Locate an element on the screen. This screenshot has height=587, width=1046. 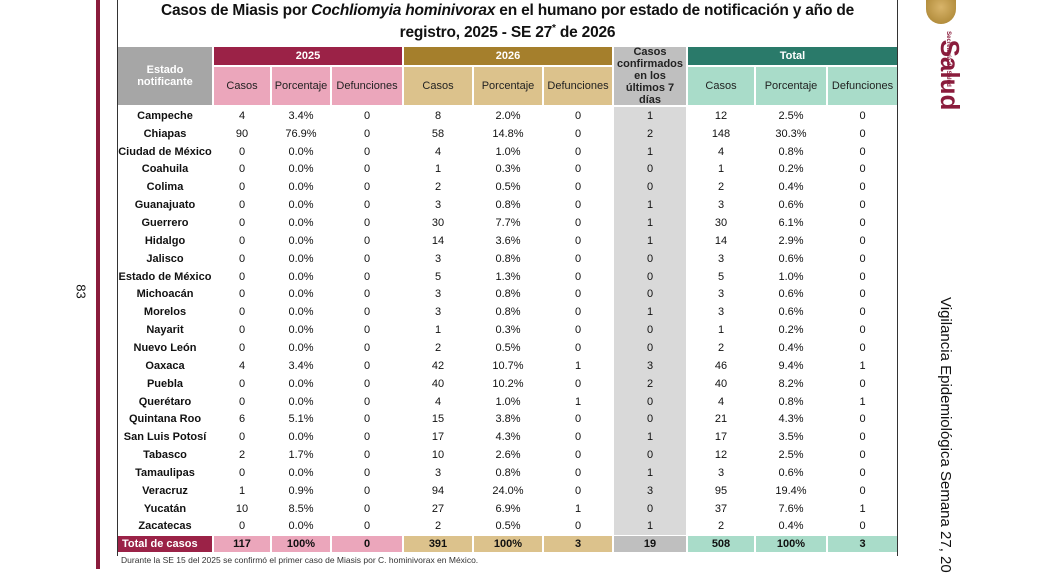
state-name: San Luis Potosí is located at coordinates (165, 437).